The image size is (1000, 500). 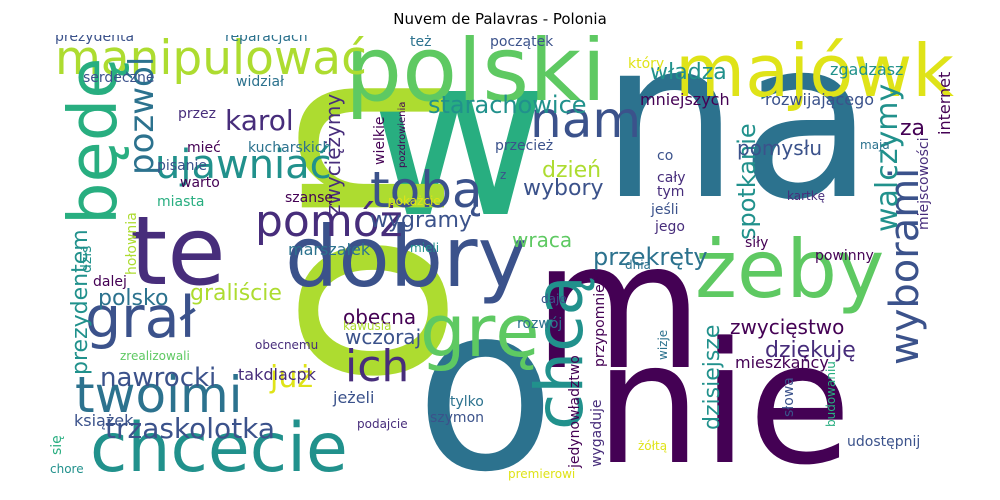 I want to click on word-96: zrealizowali, so click(x=155, y=356).